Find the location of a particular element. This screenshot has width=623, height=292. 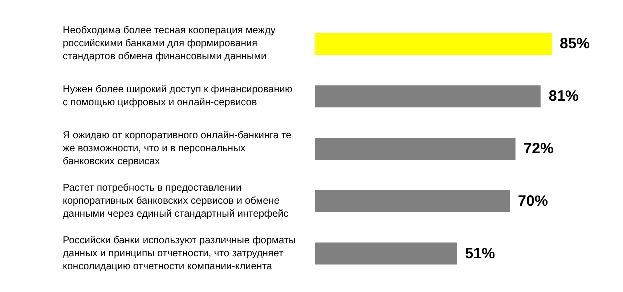

y-tick-label: Растет потребность в предоставлении корпоративных банковских сервисов и обмене данными через единый стандартный интерфейс is located at coordinates (176, 201).